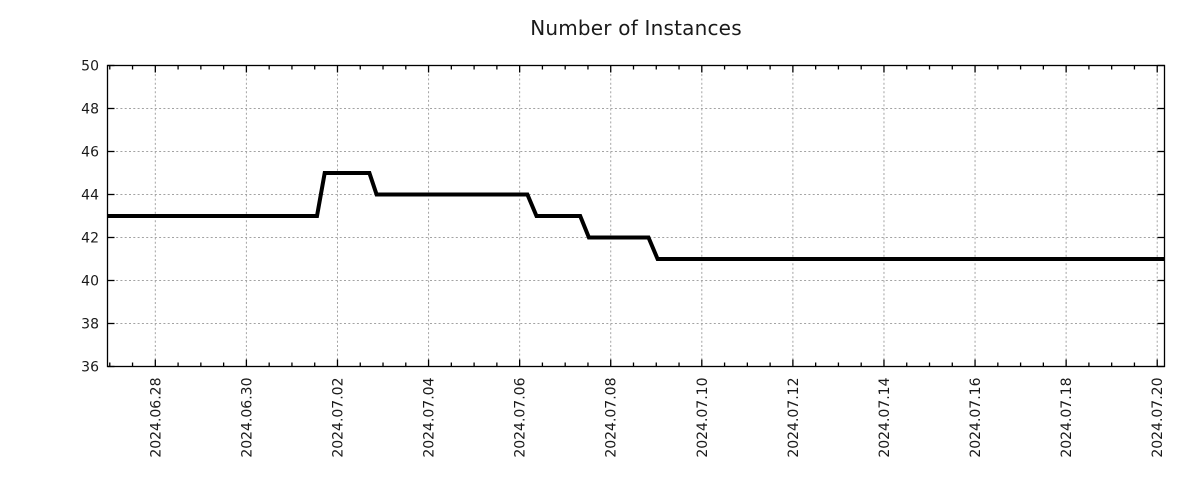  Describe the element at coordinates (156, 418) in the screenshot. I see `x-tick-label: 2024.06.28` at that location.